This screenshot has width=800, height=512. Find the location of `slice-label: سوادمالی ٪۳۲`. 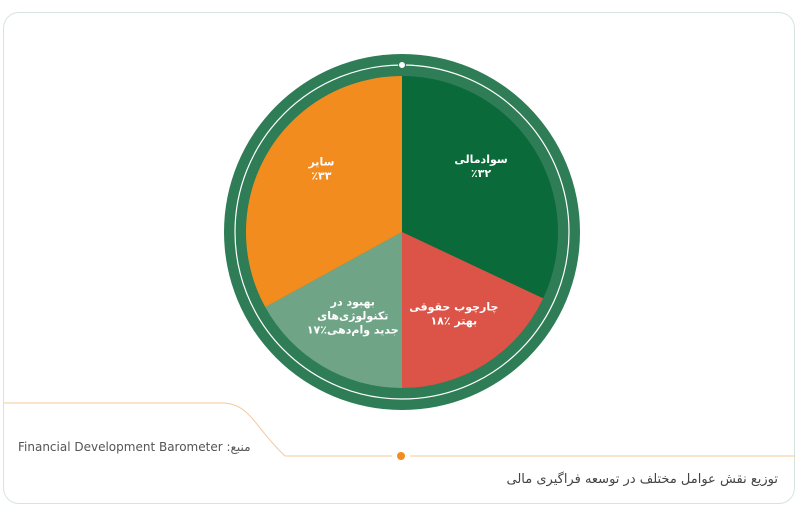

slice-label: سوادمالی ٪۳۲ is located at coordinates (480, 166).